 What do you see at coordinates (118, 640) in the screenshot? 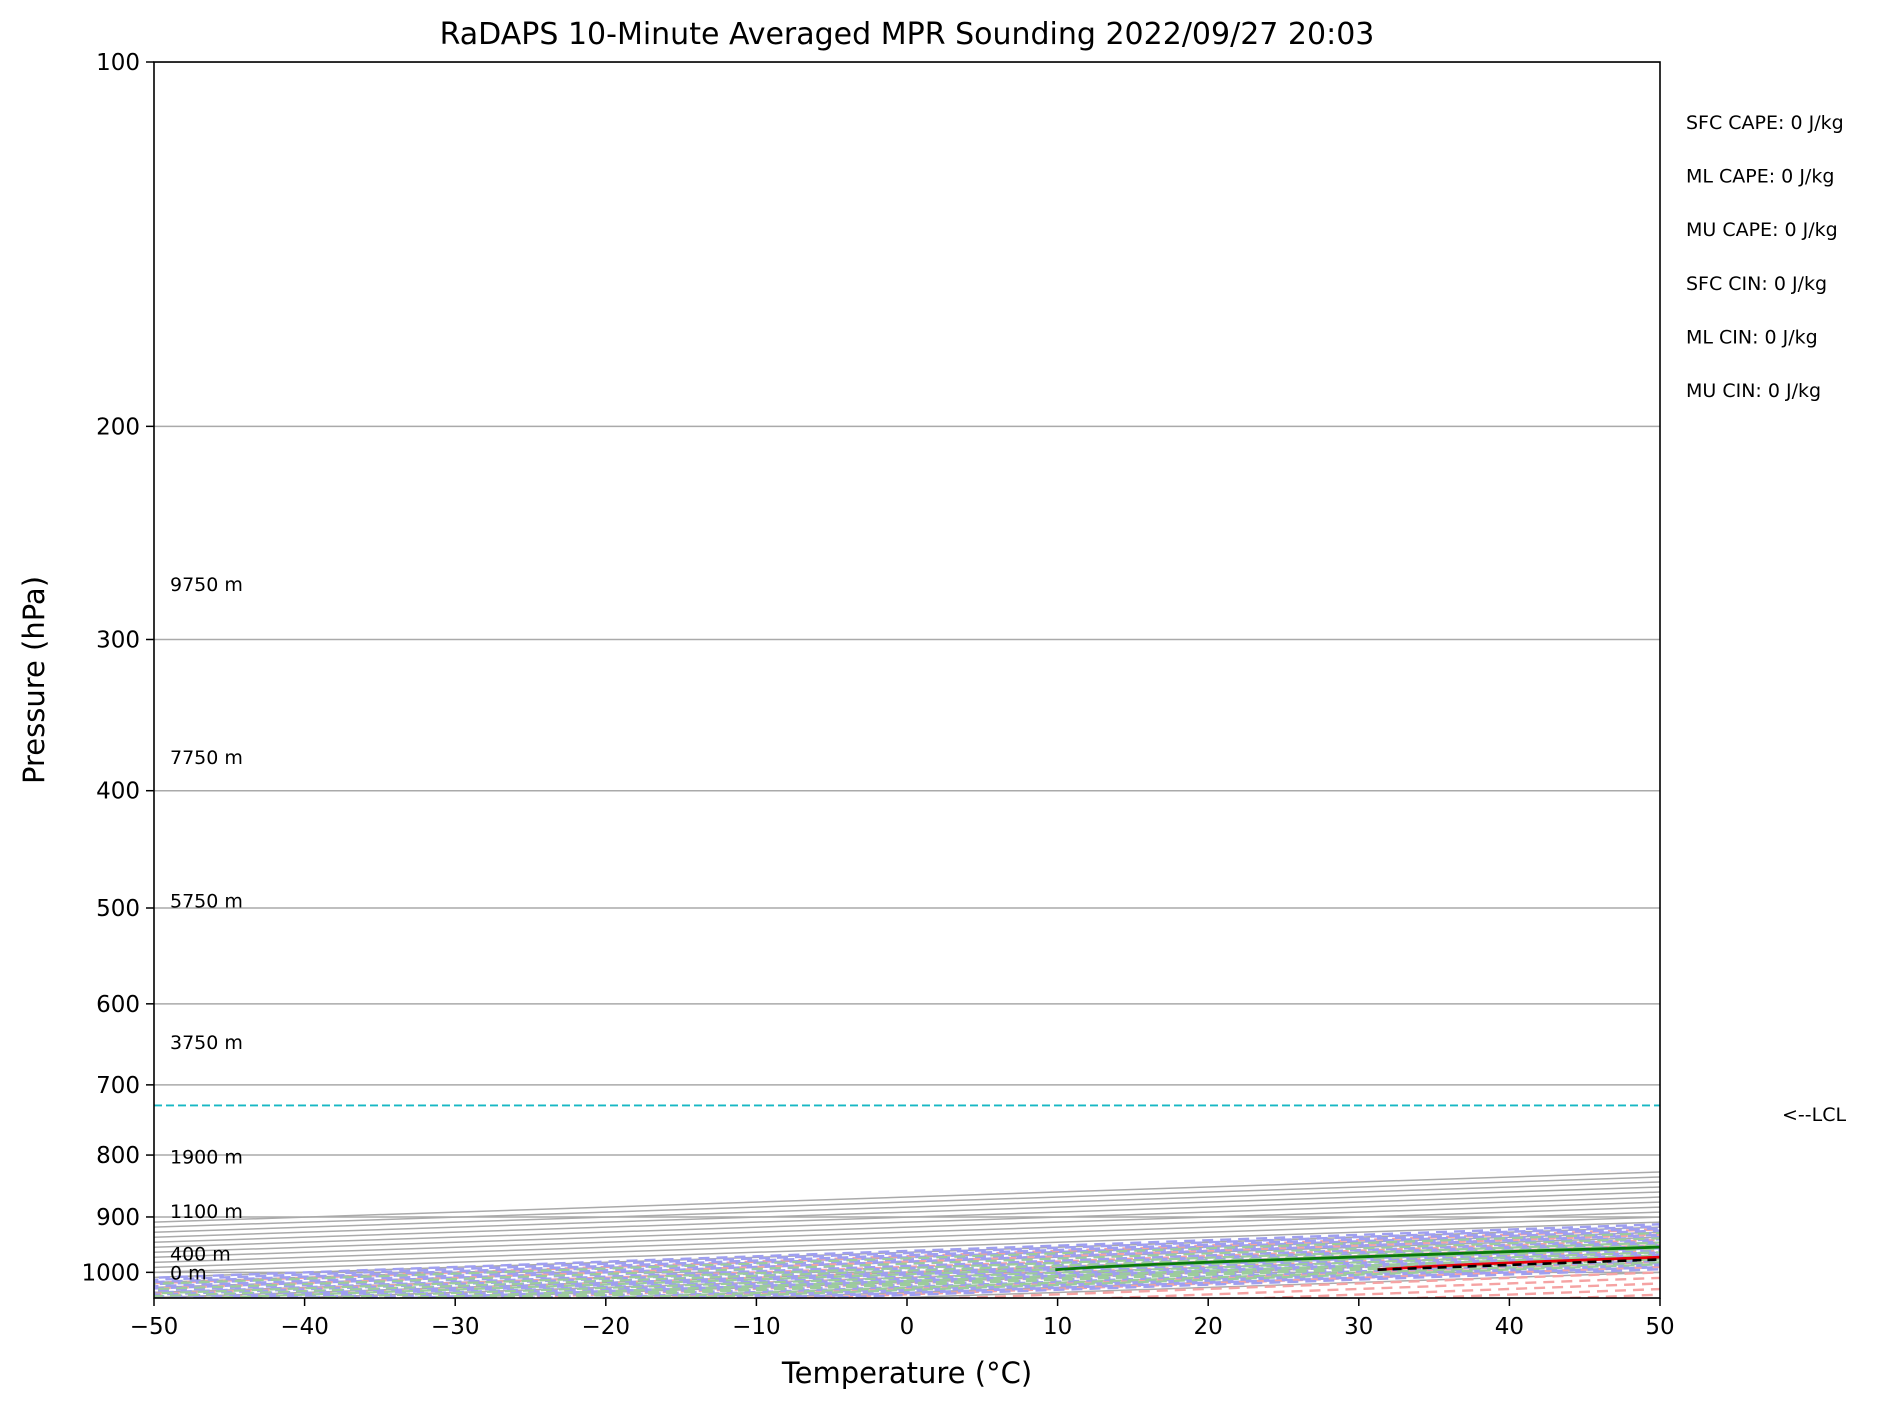
I see `y-tick-label: 300` at bounding box center [118, 640].